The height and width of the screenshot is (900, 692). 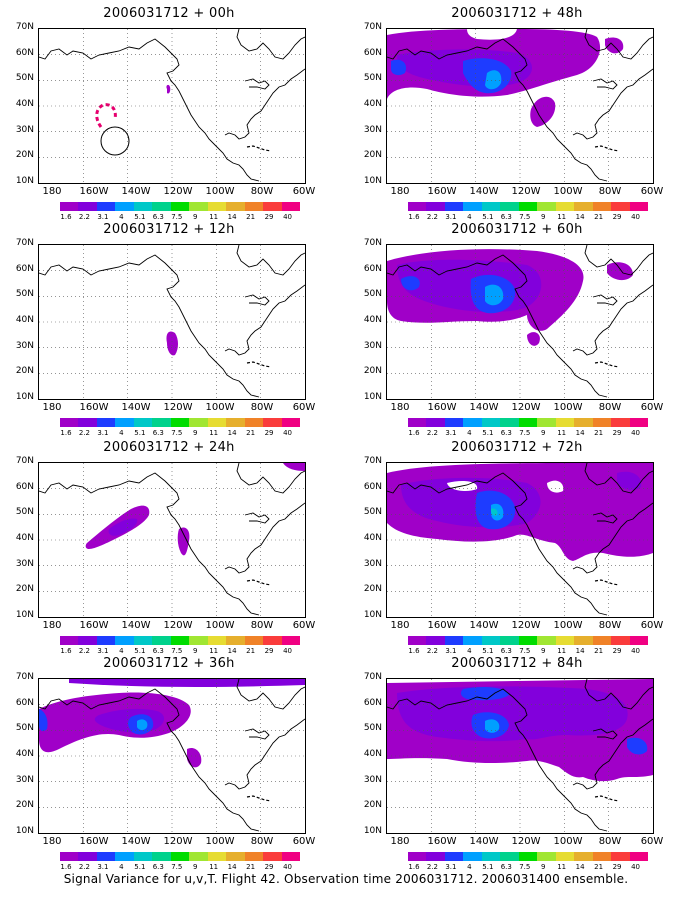 What do you see at coordinates (506, 433) in the screenshot?
I see `colorbar-label: 6.3` at bounding box center [506, 433].